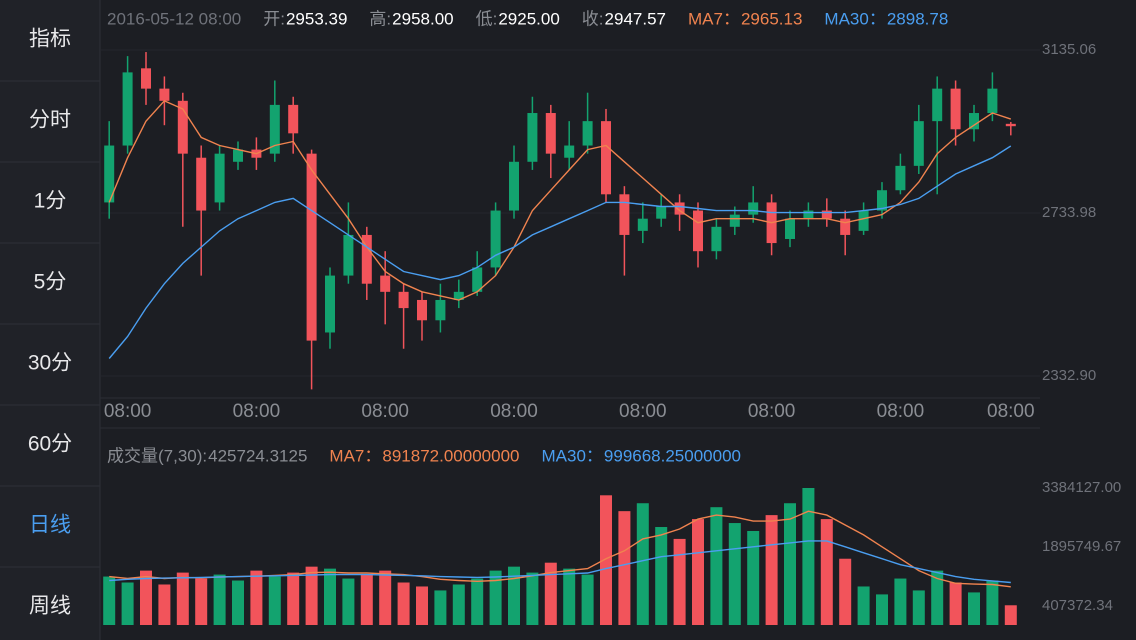  Describe the element at coordinates (560, 562) in the screenshot. I see `ma-line` at that location.